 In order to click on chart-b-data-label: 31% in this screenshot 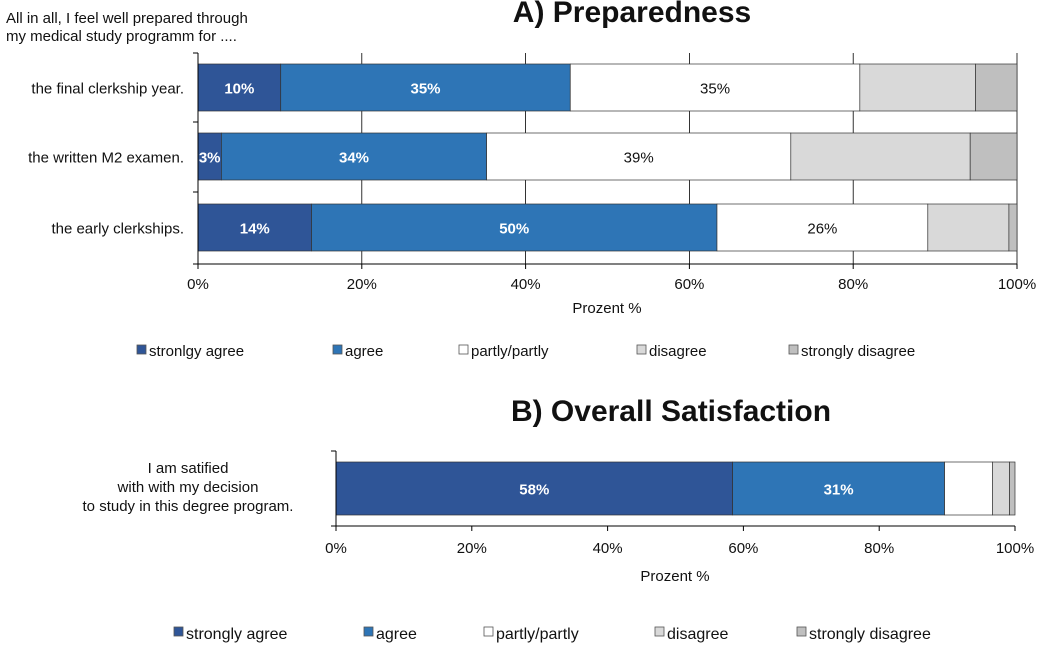, I will do `click(839, 490)`.